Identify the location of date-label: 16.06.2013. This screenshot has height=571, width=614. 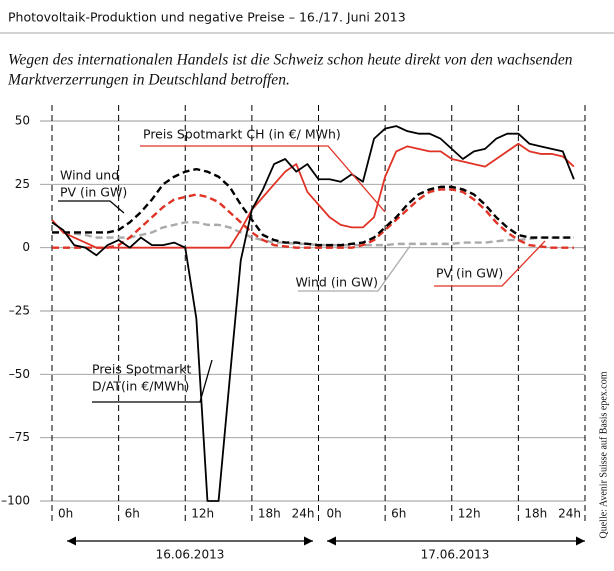
(190, 555).